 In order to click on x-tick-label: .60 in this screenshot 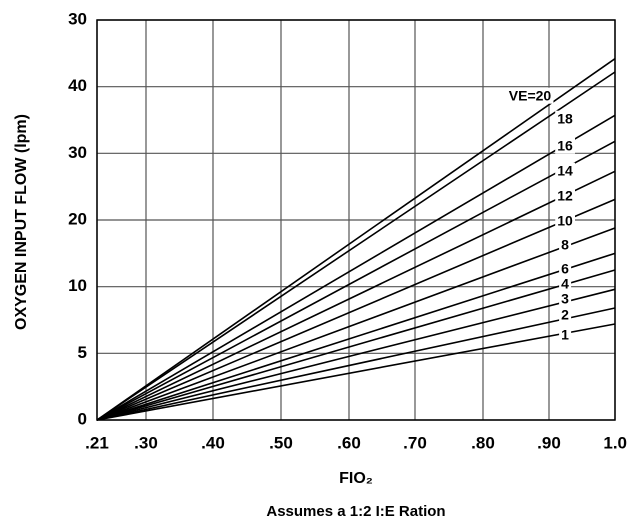, I will do `click(349, 442)`.